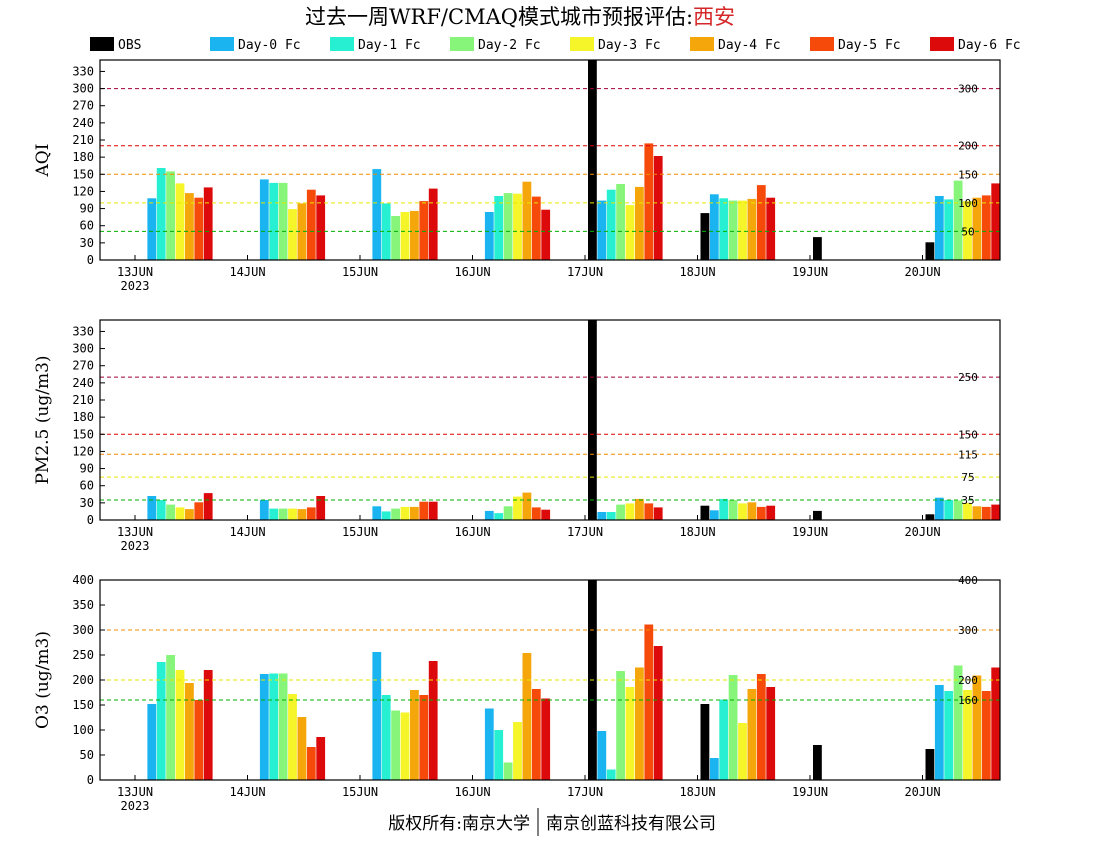 Image resolution: width=1100 pixels, height=850 pixels. What do you see at coordinates (968, 454) in the screenshot?
I see `ref-line-label: 115` at bounding box center [968, 454].